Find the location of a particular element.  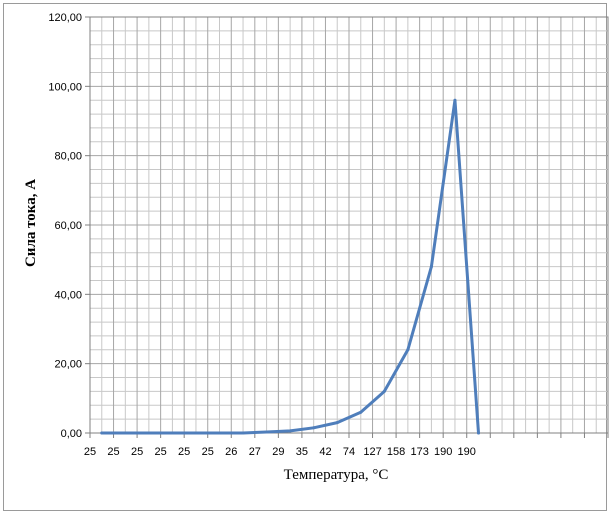

x-tick-label: 158 is located at coordinates (396, 452).